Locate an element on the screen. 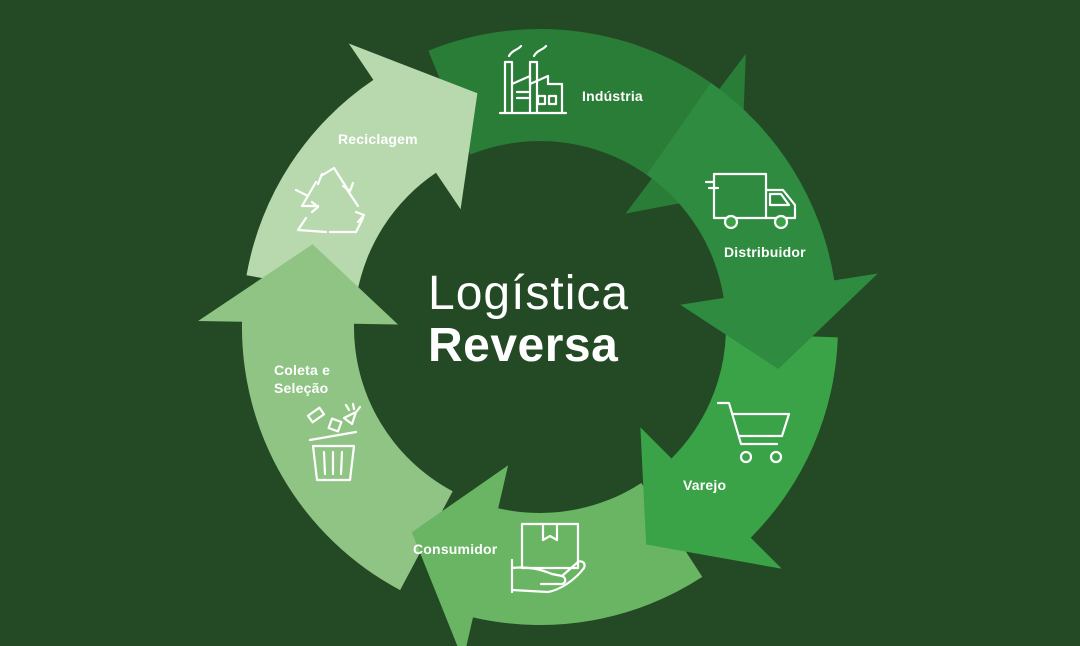 This screenshot has height=646, width=1080. segment-industria is located at coordinates (762, 226).